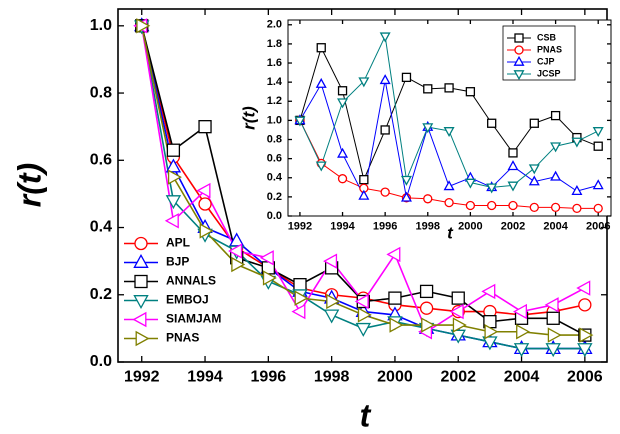  I want to click on y-tick-label: 1.2, so click(274, 101).